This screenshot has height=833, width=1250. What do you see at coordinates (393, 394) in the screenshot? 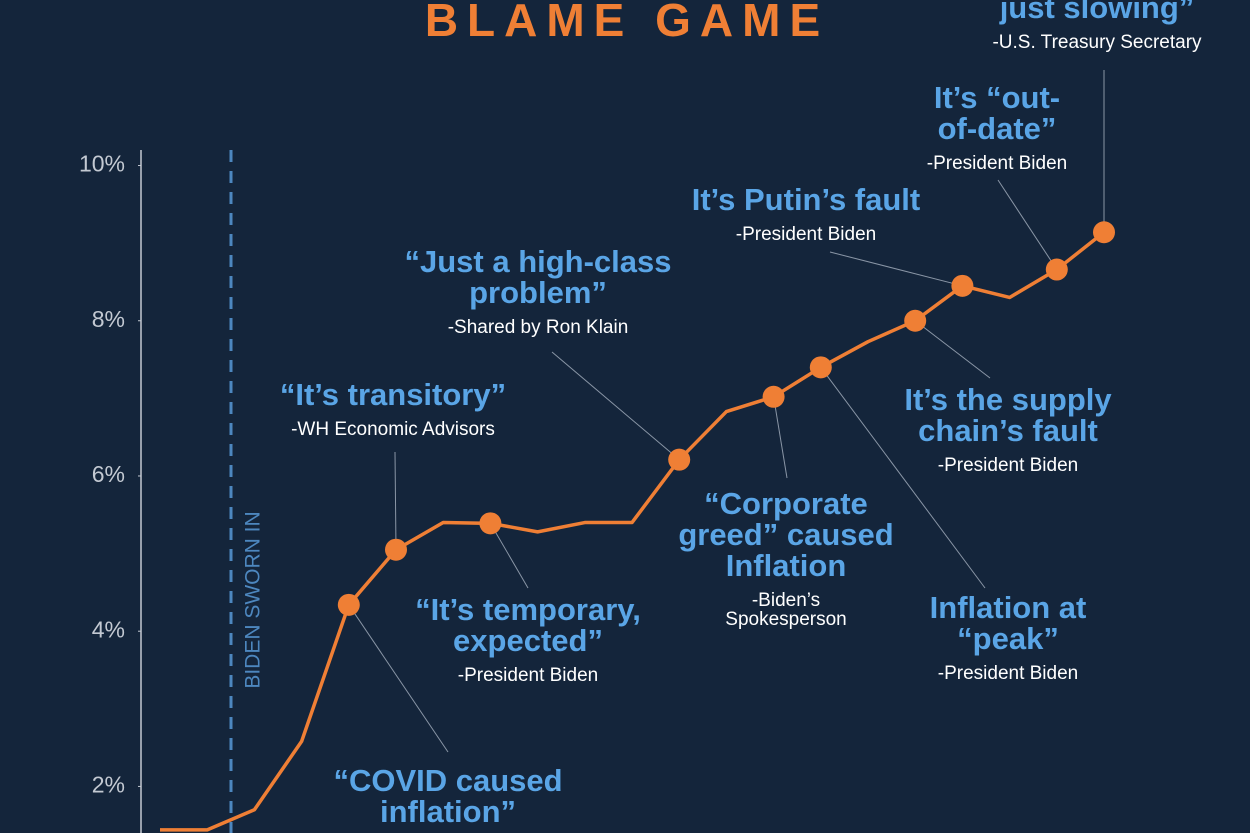
I see `annotation-quote: “It’s transitory”` at bounding box center [393, 394].